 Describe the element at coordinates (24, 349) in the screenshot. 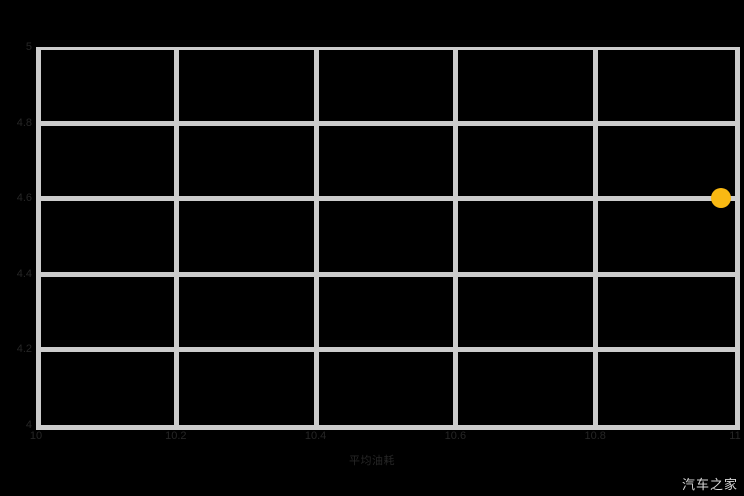

I see `y-tick-label: 4.2` at that location.